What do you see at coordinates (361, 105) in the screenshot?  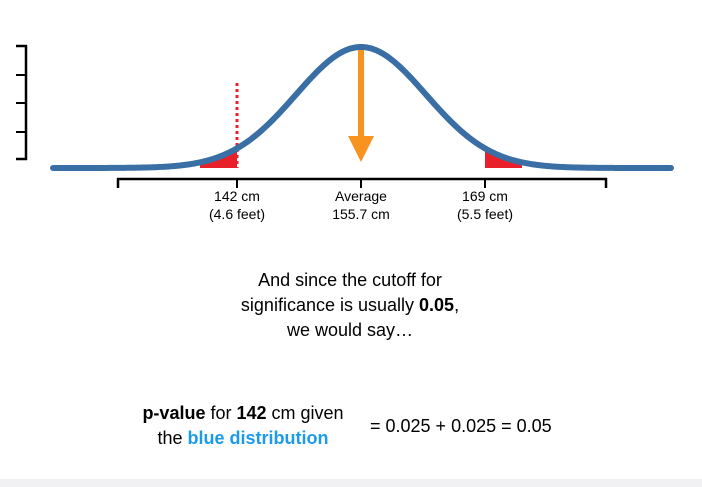 I see `average-arrow` at bounding box center [361, 105].